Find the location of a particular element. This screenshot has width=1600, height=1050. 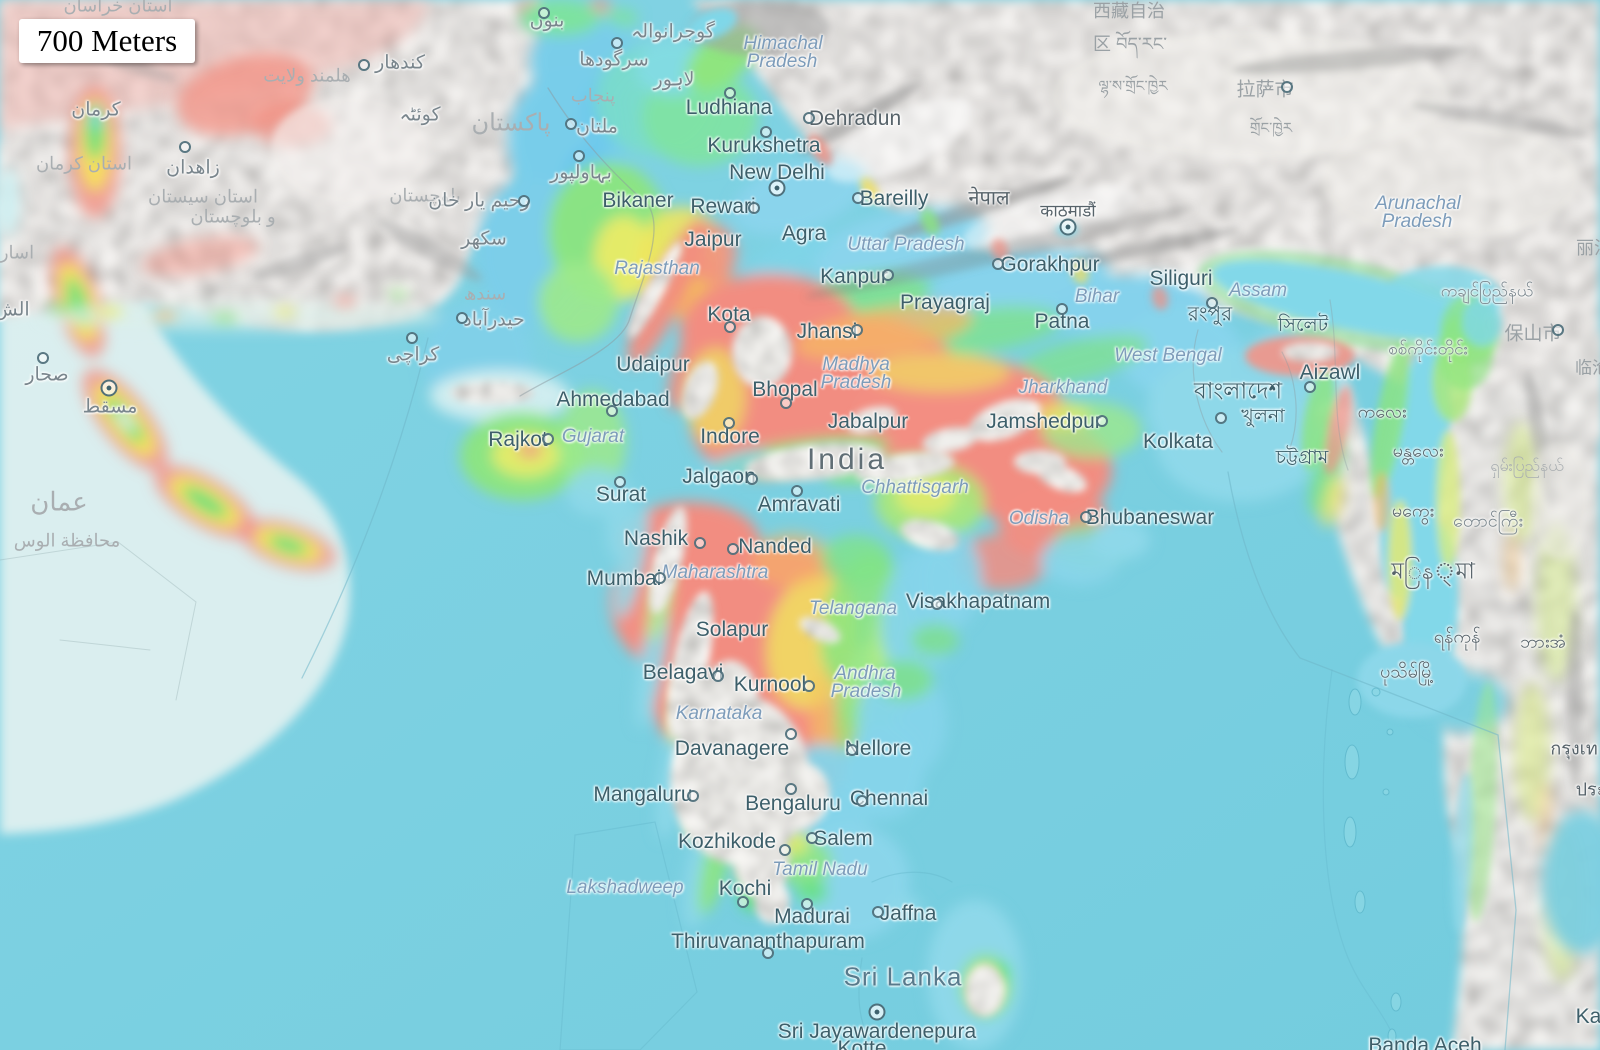

map-label: Bihar is located at coordinates (1097, 296).